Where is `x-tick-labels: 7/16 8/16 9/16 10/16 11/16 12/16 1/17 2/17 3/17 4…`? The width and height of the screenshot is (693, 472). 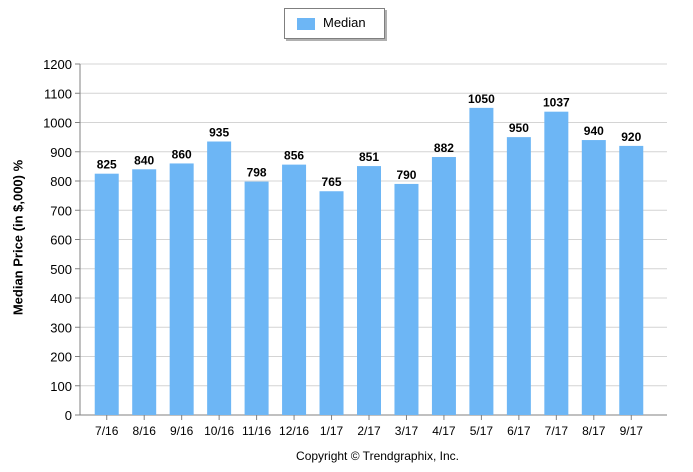 x-tick-labels: 7/16 8/16 9/16 10/16 11/16 12/16 1/17 2/17 3/17 4… is located at coordinates (369, 431).